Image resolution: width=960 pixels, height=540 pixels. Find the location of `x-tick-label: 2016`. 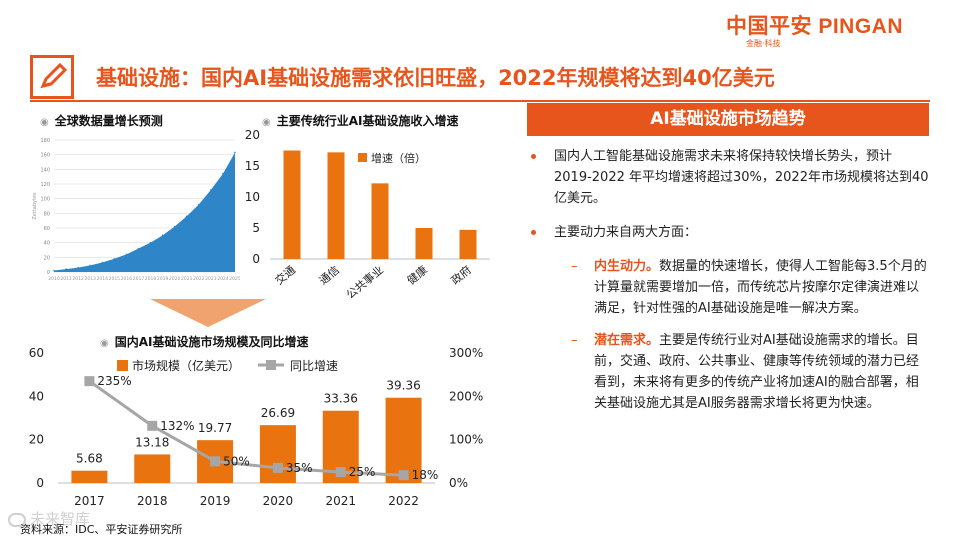

x-tick-label: 2016 is located at coordinates (127, 279).